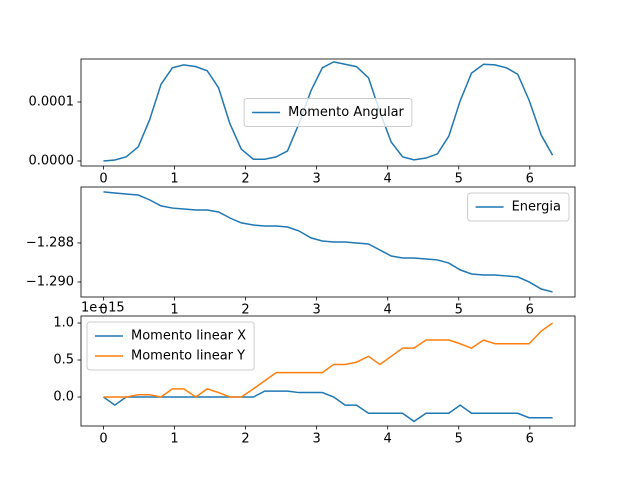  Describe the element at coordinates (346, 112) in the screenshot. I see `legend-label: Momento Angular` at that location.